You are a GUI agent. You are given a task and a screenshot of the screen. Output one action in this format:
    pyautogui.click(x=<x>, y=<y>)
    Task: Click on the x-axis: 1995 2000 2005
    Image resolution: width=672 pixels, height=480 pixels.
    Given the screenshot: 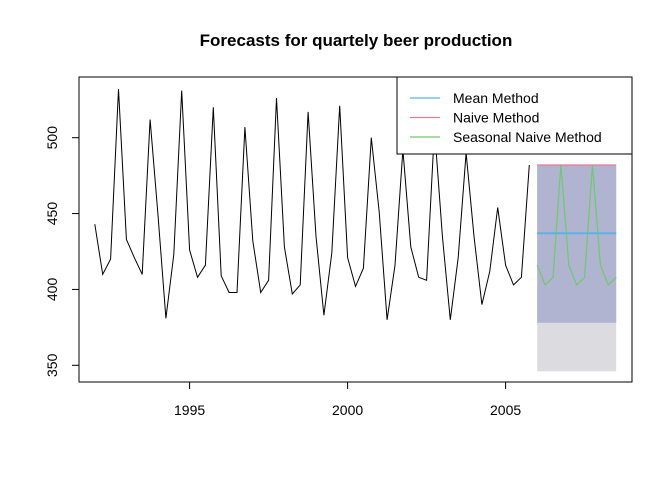 What is the action you would take?
    pyautogui.click(x=347, y=399)
    